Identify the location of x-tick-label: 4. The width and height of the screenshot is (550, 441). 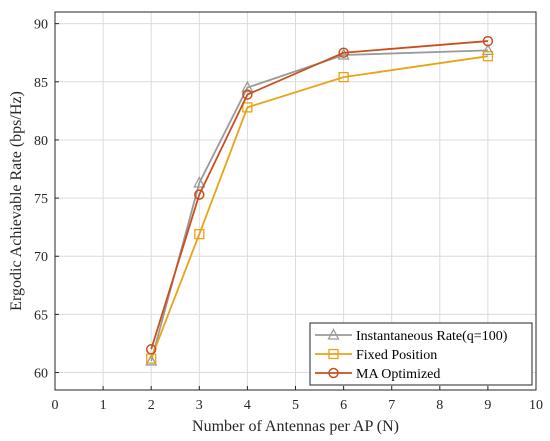
(247, 405).